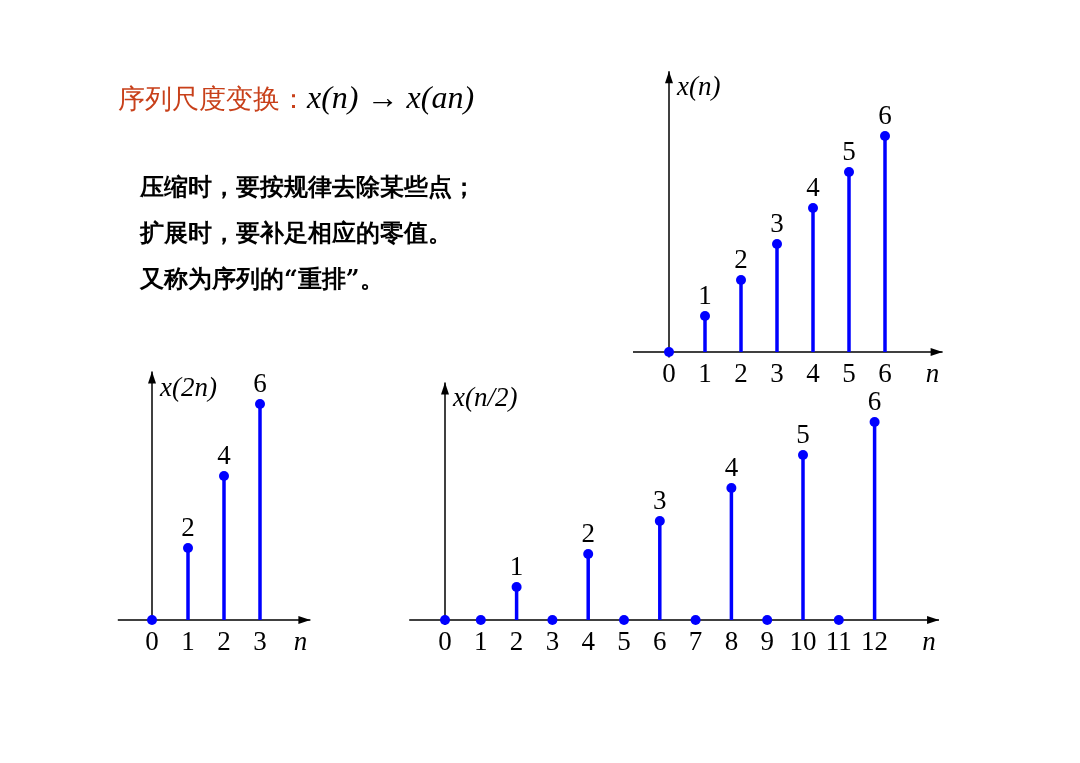  What do you see at coordinates (695, 641) in the screenshot?
I see `x-tick-label: 7` at bounding box center [695, 641].